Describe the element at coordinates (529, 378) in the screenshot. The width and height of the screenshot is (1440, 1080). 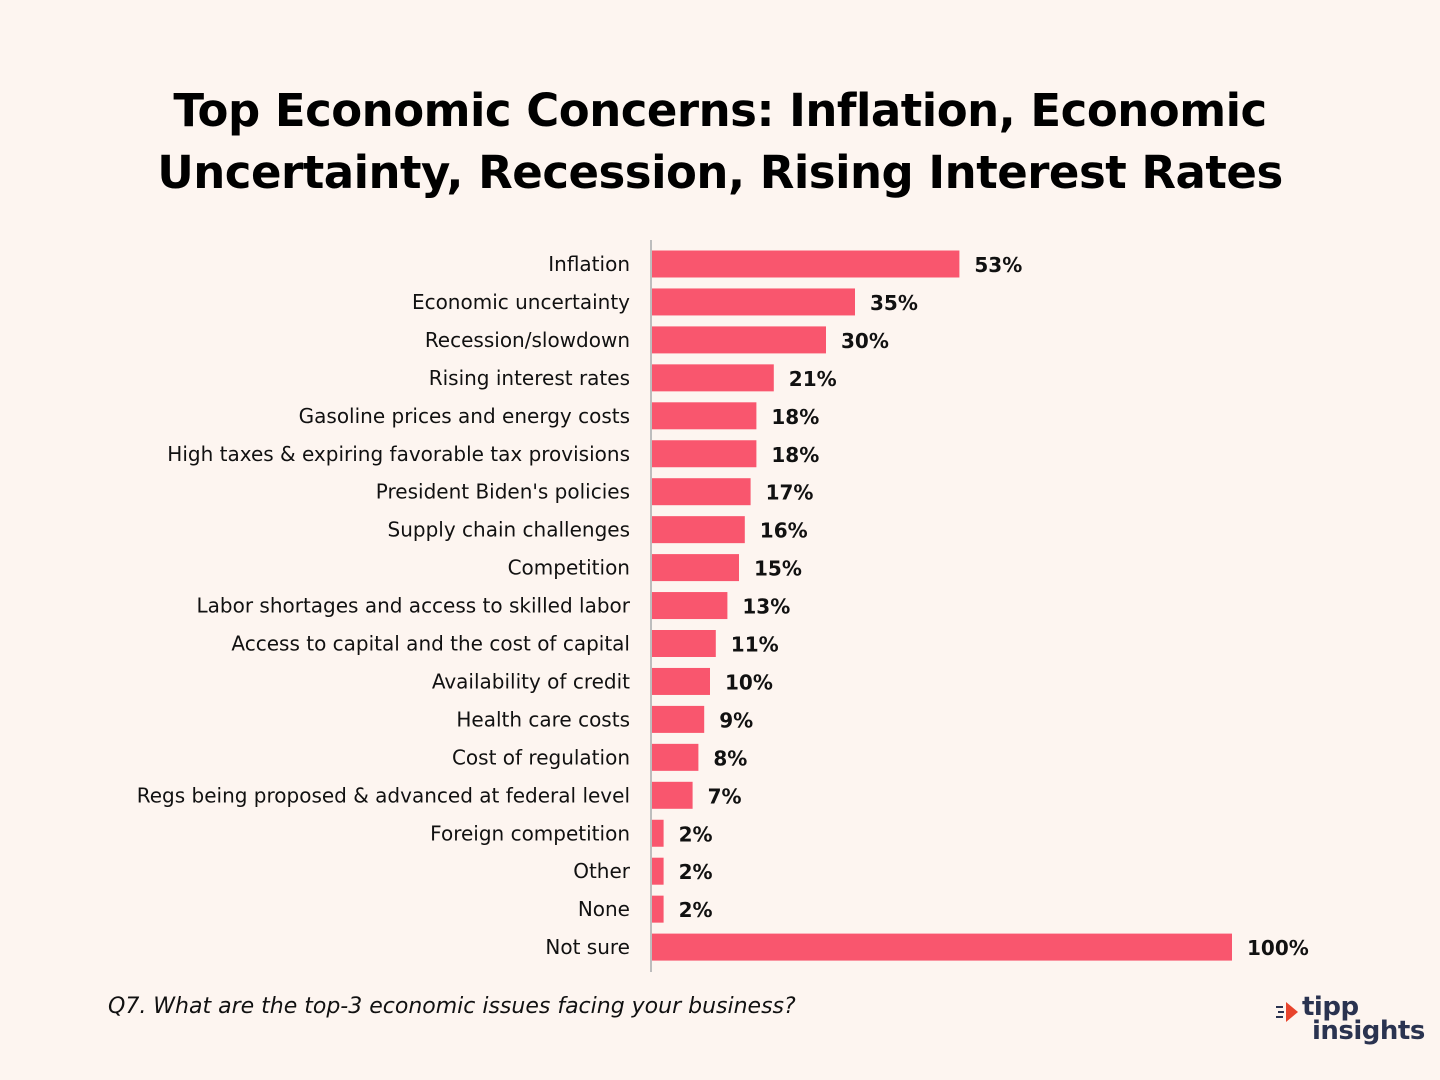
I see `category-label: Rising interest rates` at that location.